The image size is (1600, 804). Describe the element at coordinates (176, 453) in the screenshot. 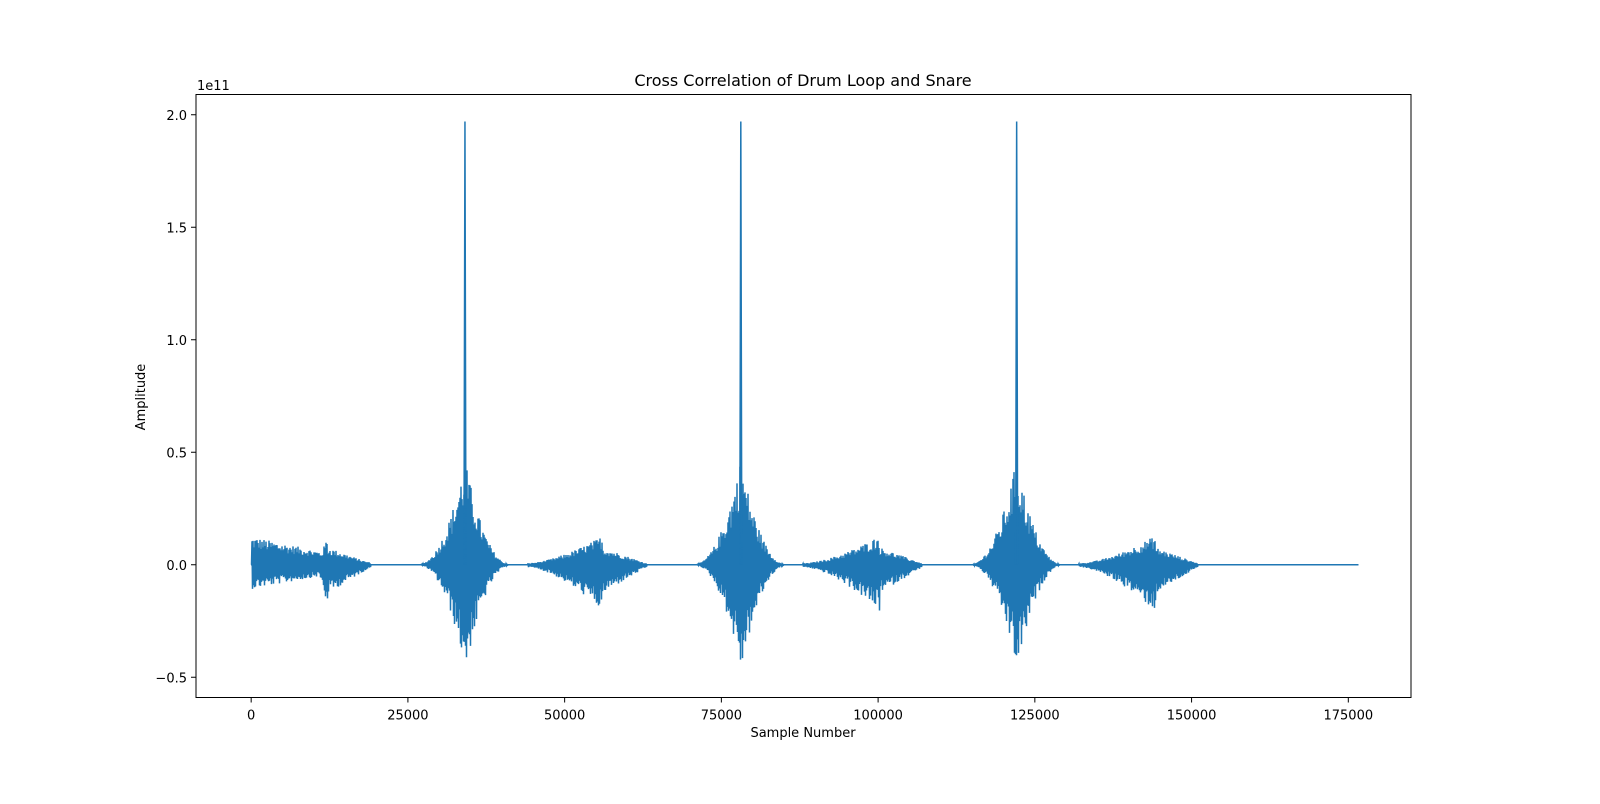

I see `y-tick-label: 0.5` at that location.